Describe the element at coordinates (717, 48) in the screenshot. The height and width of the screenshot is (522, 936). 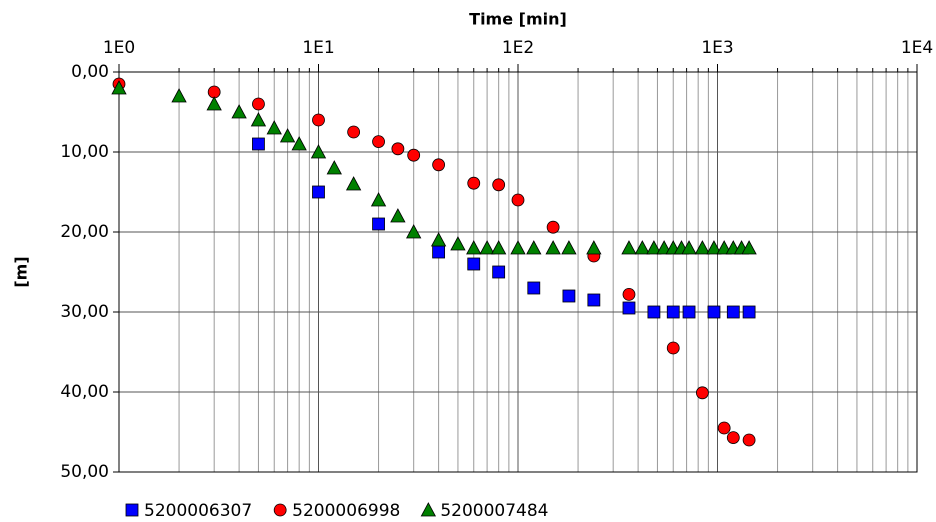
I see `x-tick-label: 1E3` at that location.